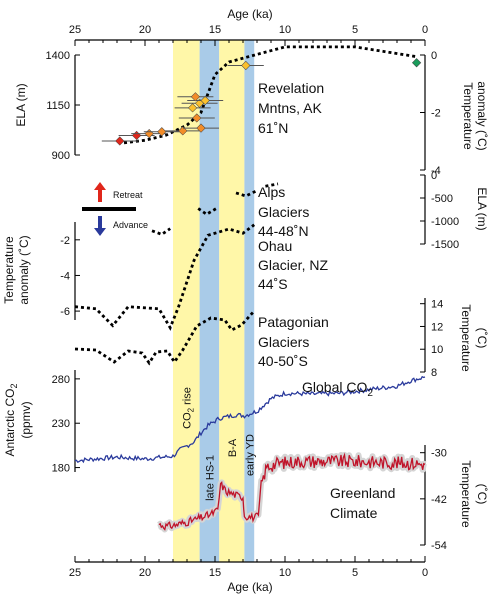  Describe the element at coordinates (285, 573) in the screenshot. I see `x-tick-label-bottom-10: 10` at that location.